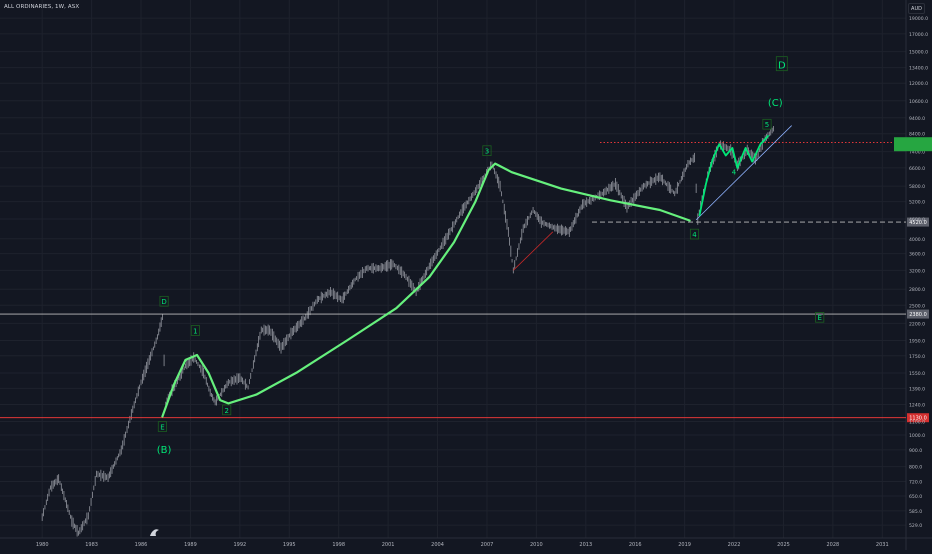  What do you see at coordinates (141, 545) in the screenshot?
I see `x-tick-label: 1986` at bounding box center [141, 545].